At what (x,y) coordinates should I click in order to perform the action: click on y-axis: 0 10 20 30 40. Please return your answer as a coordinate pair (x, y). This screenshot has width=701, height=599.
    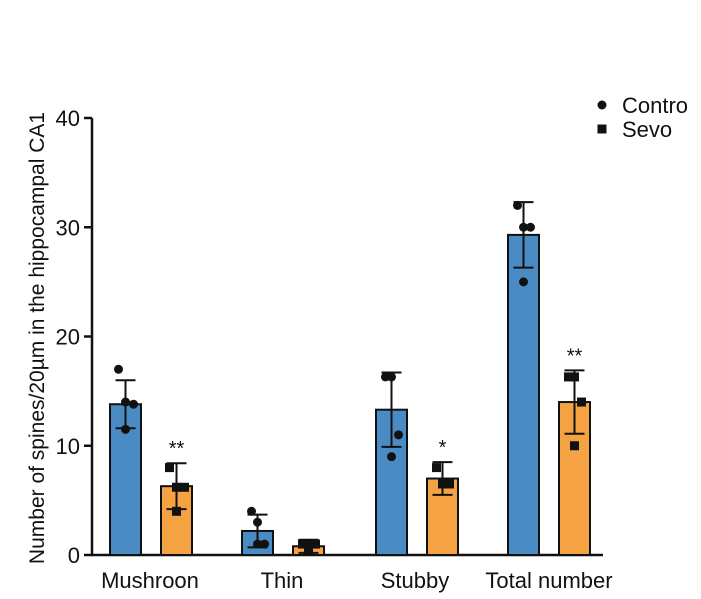
    Looking at the image, I should click on (75, 337).